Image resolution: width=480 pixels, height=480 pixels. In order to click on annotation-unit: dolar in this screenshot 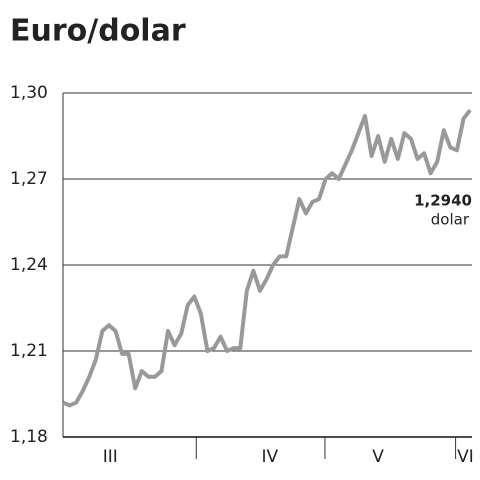, I will do `click(450, 220)`.